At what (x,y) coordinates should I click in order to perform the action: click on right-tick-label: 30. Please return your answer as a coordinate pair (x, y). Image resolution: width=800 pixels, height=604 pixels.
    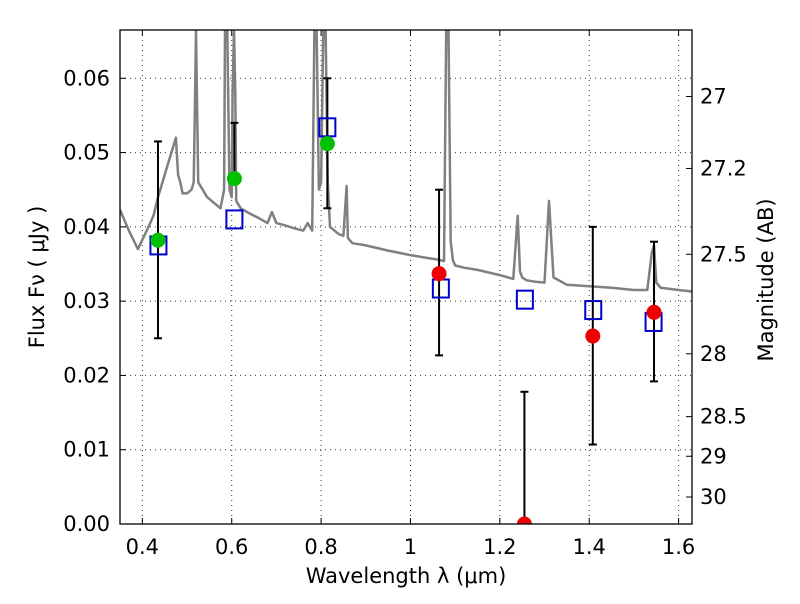
    Looking at the image, I should click on (713, 497).